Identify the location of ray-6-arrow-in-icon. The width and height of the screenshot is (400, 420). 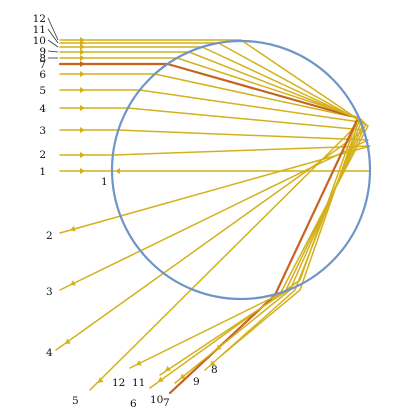
(82, 74).